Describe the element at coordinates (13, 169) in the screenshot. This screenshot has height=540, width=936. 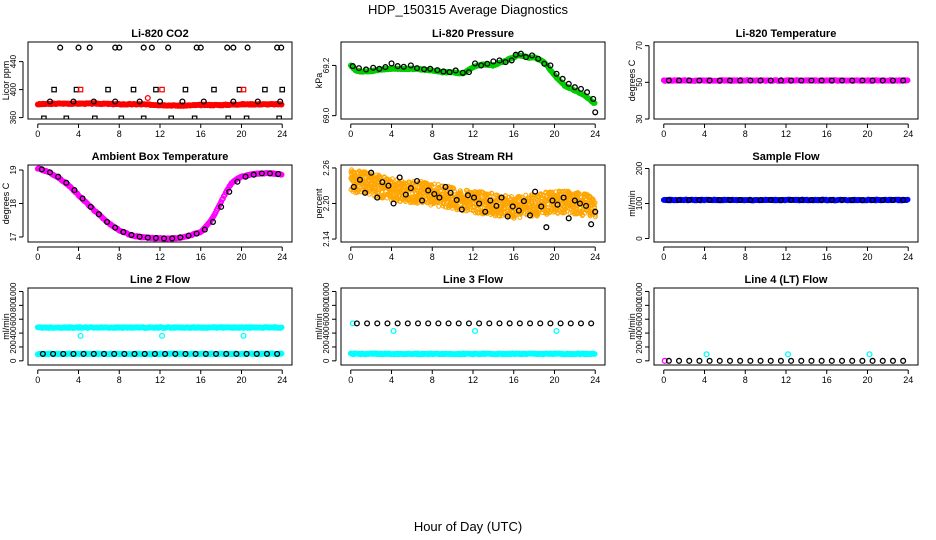
I see `y-tick-label: 19` at that location.